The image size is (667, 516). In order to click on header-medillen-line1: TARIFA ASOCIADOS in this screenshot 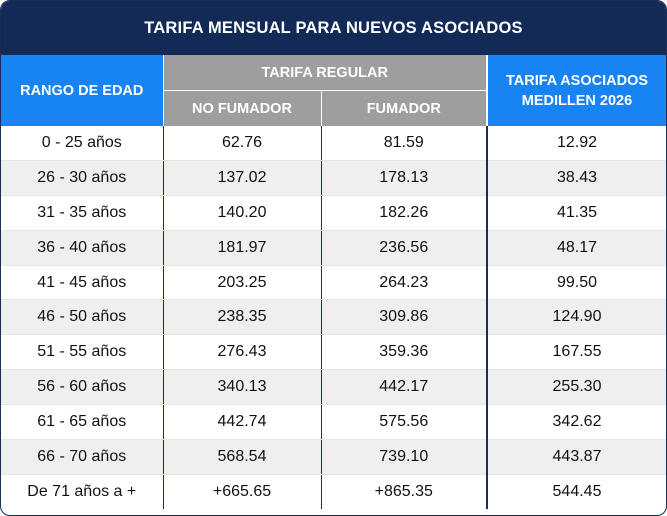, I will do `click(577, 80)`.